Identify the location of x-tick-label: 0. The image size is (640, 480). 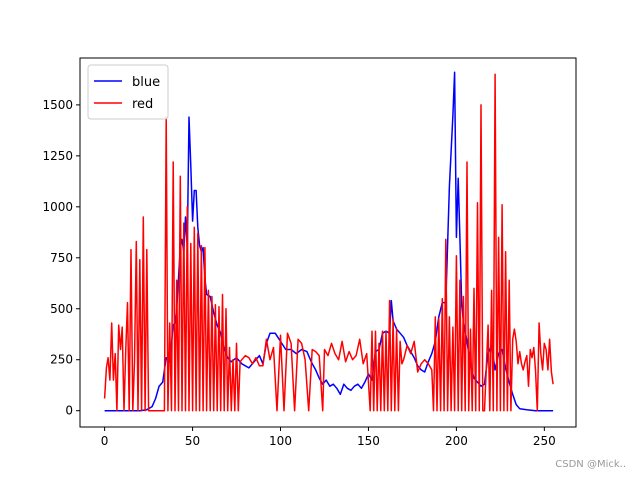
(105, 441).